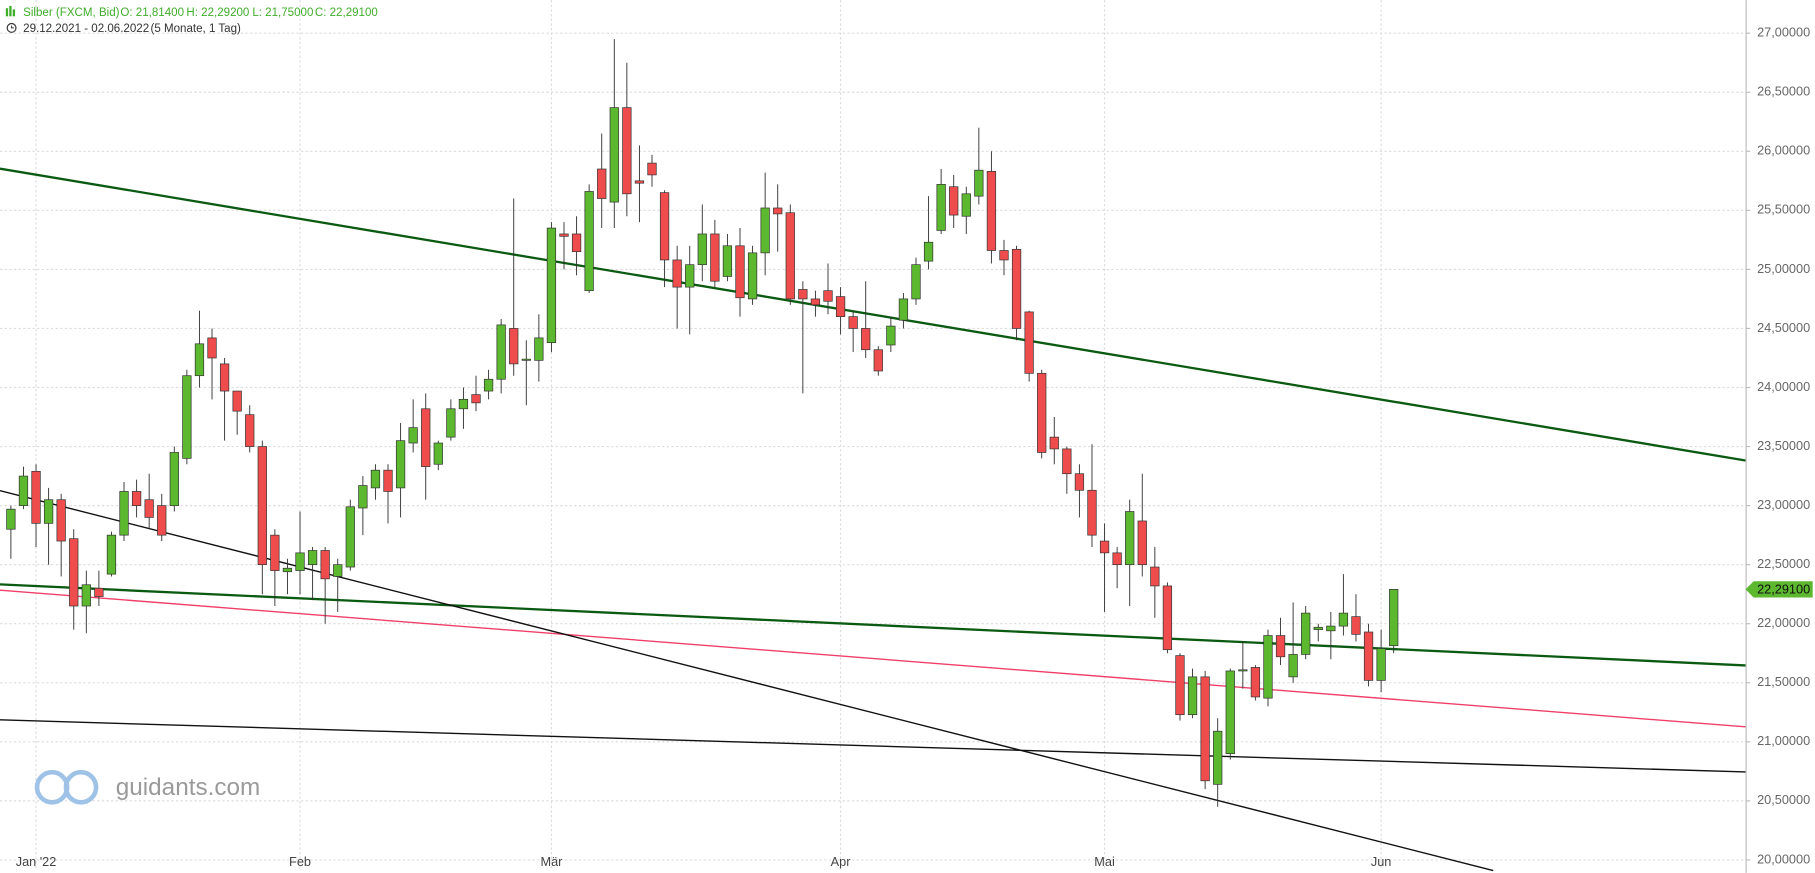 This screenshot has height=873, width=1815. What do you see at coordinates (188, 787) in the screenshot?
I see `watermark-text: guidants.com` at bounding box center [188, 787].